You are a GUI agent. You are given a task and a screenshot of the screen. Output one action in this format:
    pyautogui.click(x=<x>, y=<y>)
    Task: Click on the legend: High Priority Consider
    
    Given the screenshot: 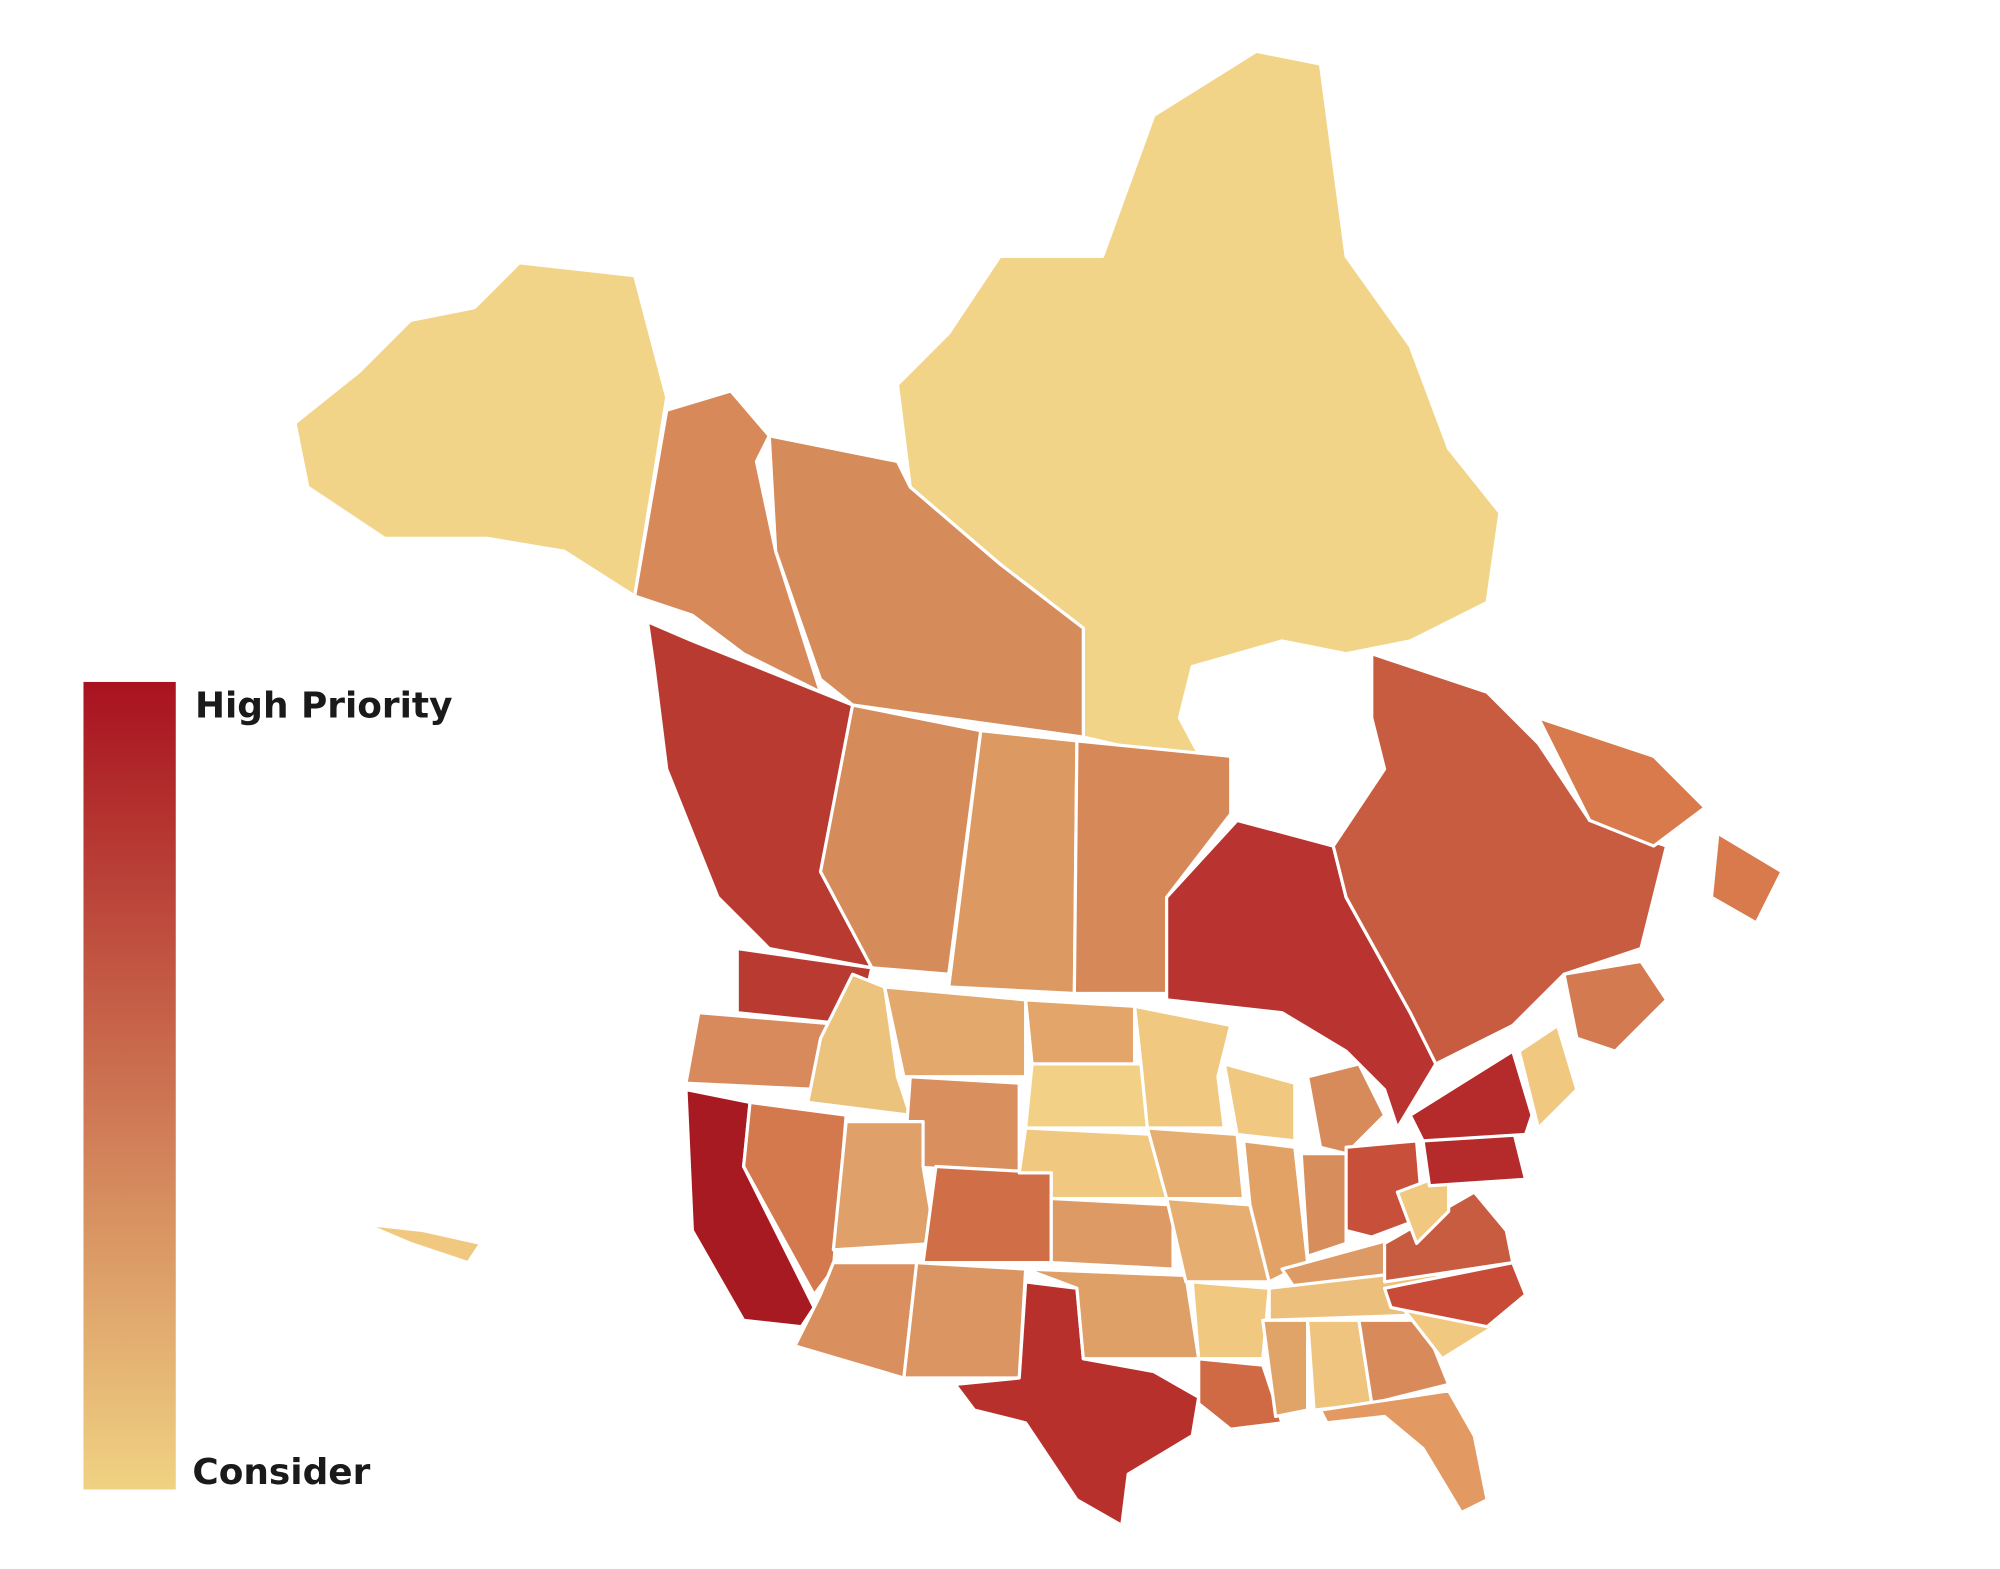 What is the action you would take?
    pyautogui.click(x=267, y=1087)
    